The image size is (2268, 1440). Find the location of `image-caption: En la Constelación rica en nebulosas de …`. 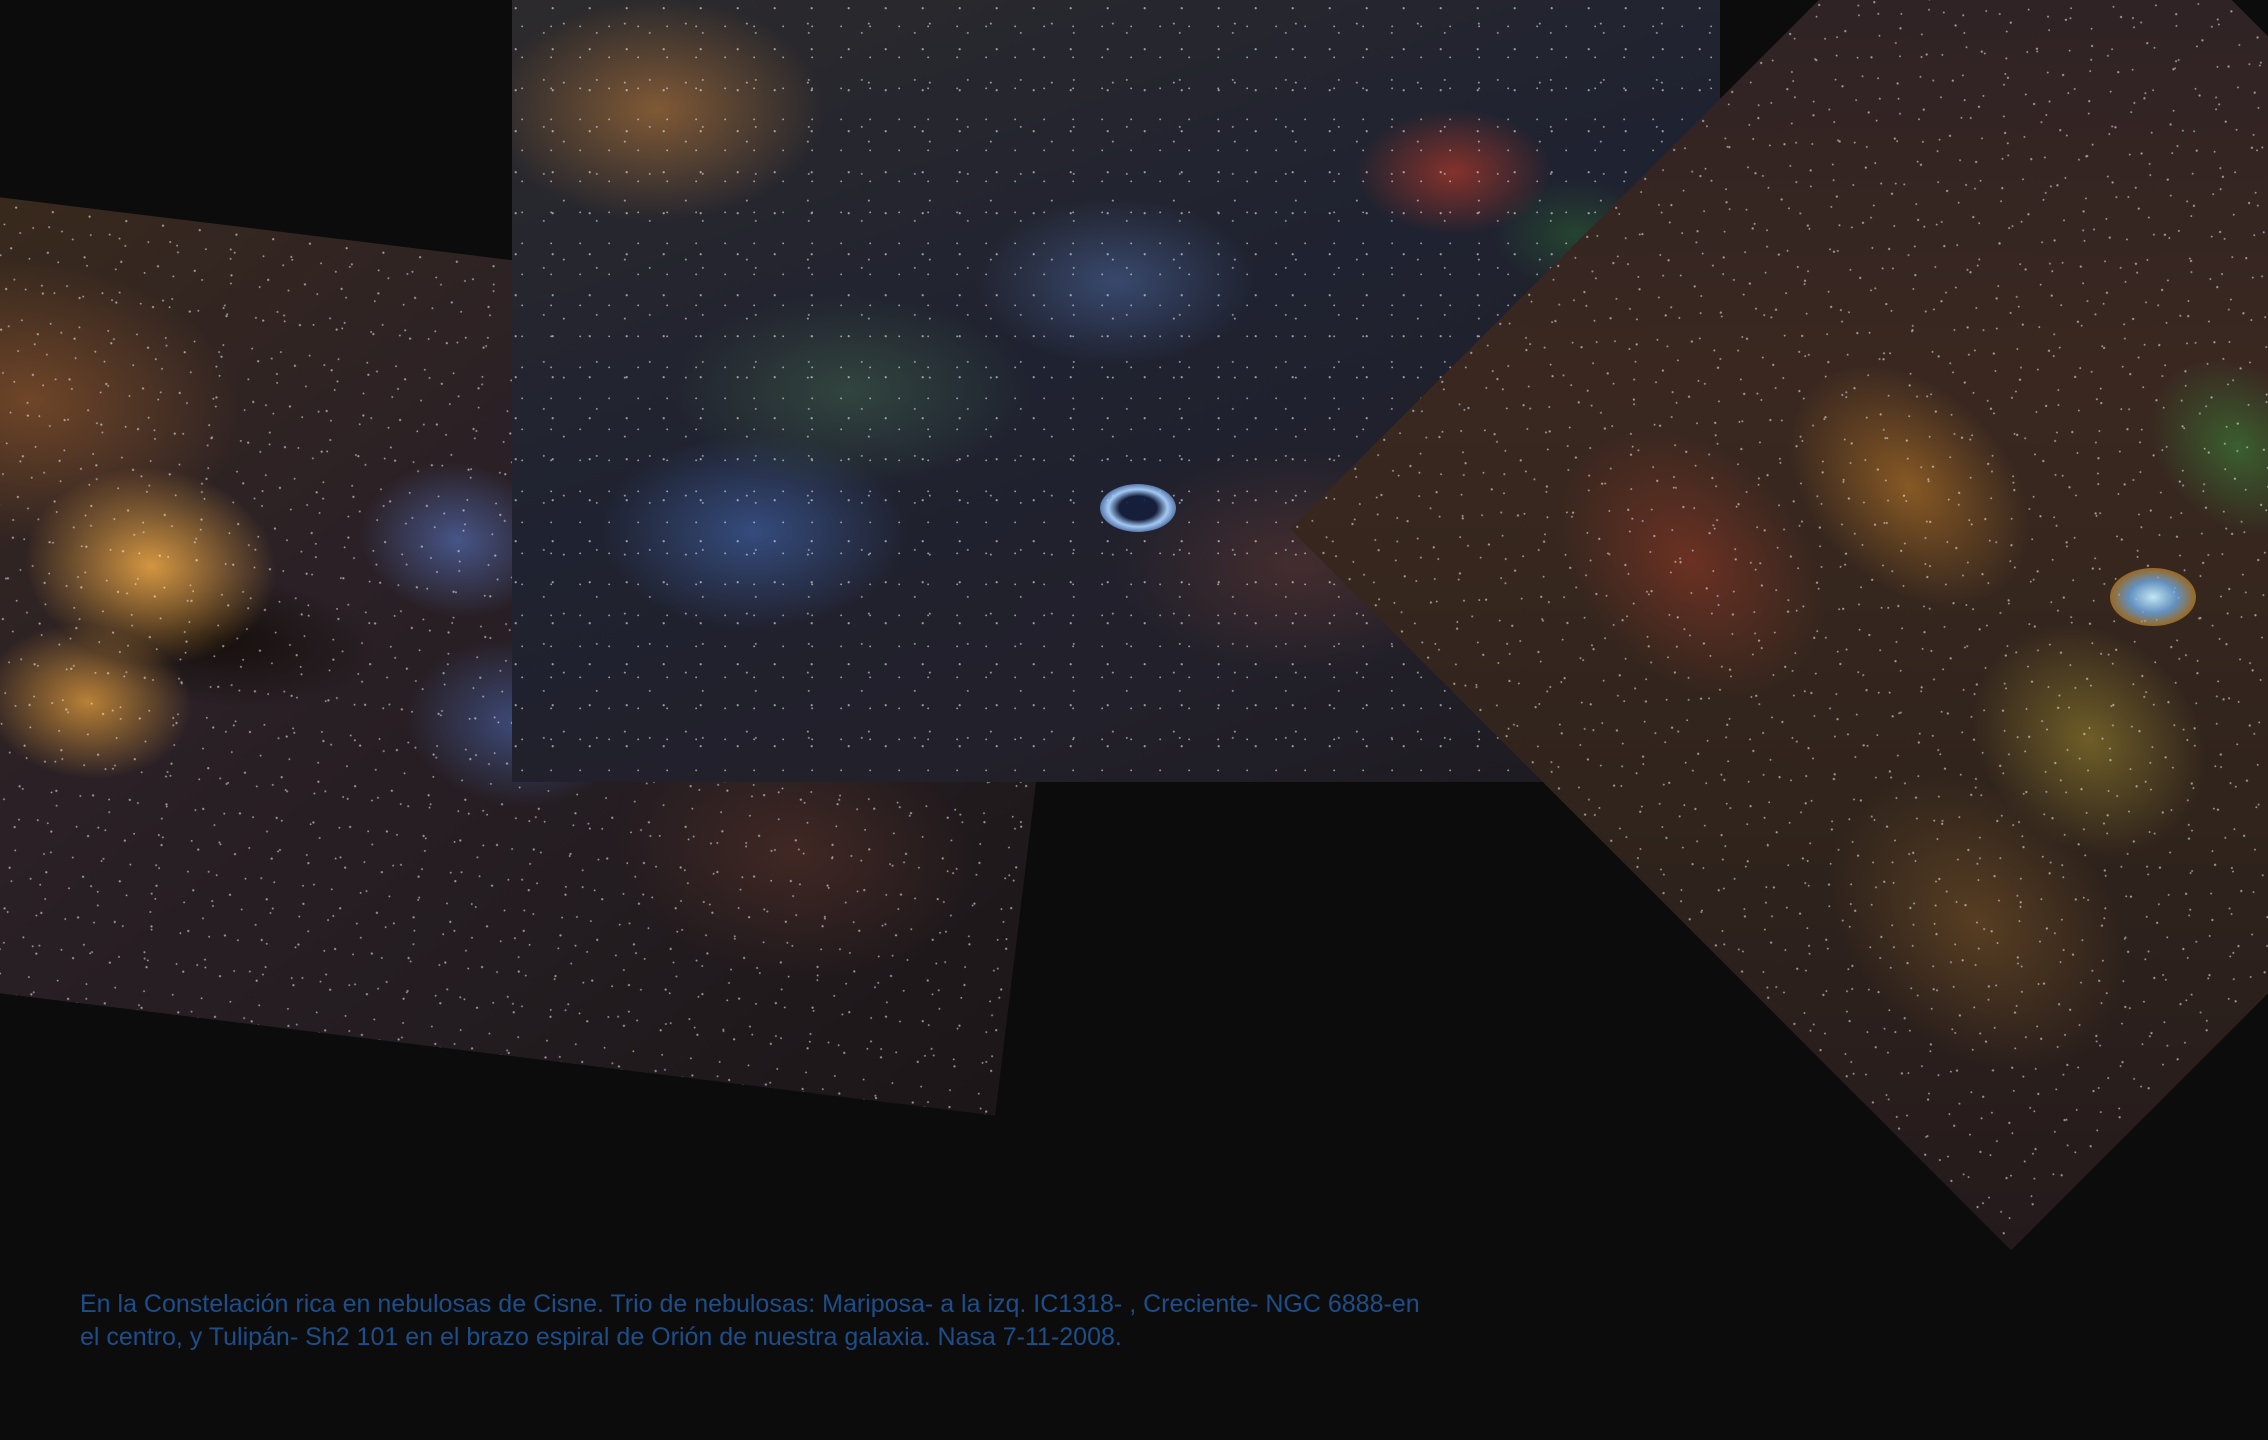

image-caption: En la Constelación rica en nebulosas de … is located at coordinates (750, 1320).